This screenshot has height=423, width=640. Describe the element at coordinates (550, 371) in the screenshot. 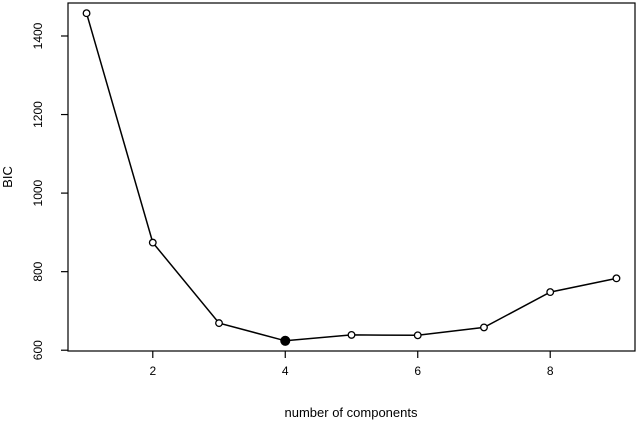

I see `x-tick-label: 8` at that location.